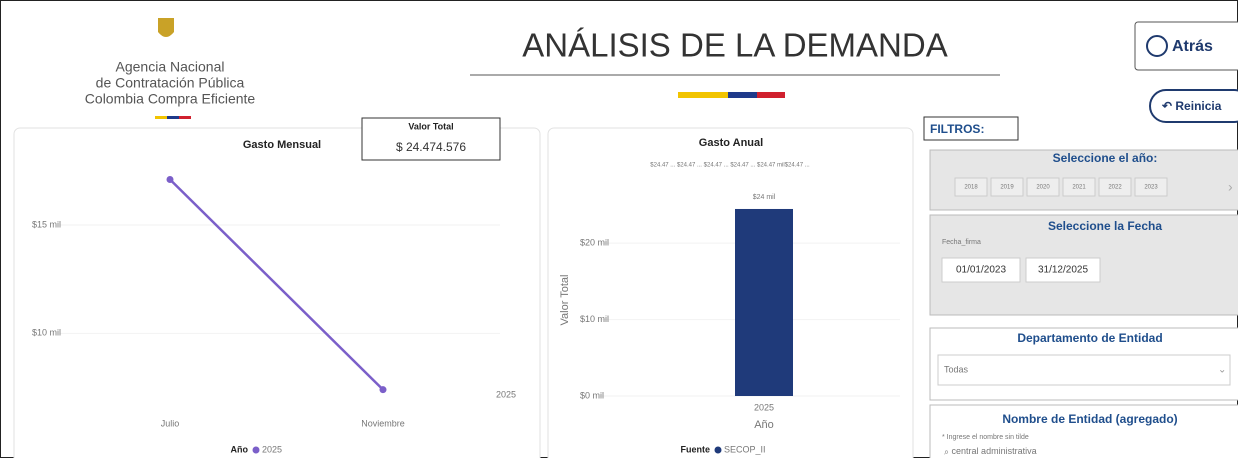  Describe the element at coordinates (695, 449) in the screenshot. I see `legend-title: Fuente` at that location.